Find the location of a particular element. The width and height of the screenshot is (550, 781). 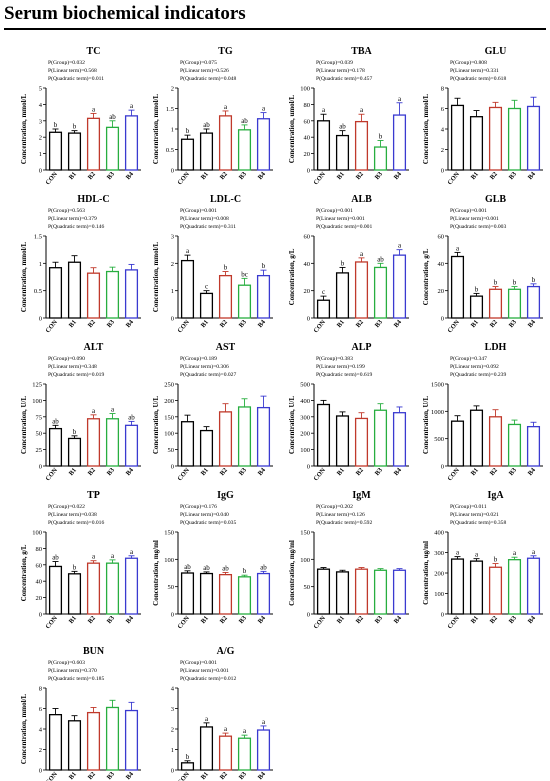

x-tick-label: B4 is located at coordinates (398, 175).